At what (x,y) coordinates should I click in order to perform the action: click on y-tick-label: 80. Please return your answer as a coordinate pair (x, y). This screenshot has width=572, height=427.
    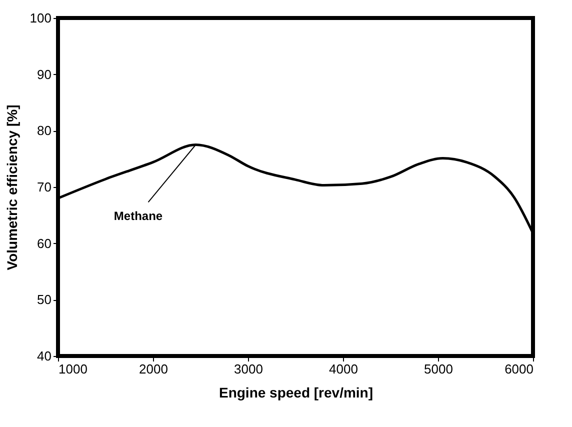
    Looking at the image, I should click on (44, 130).